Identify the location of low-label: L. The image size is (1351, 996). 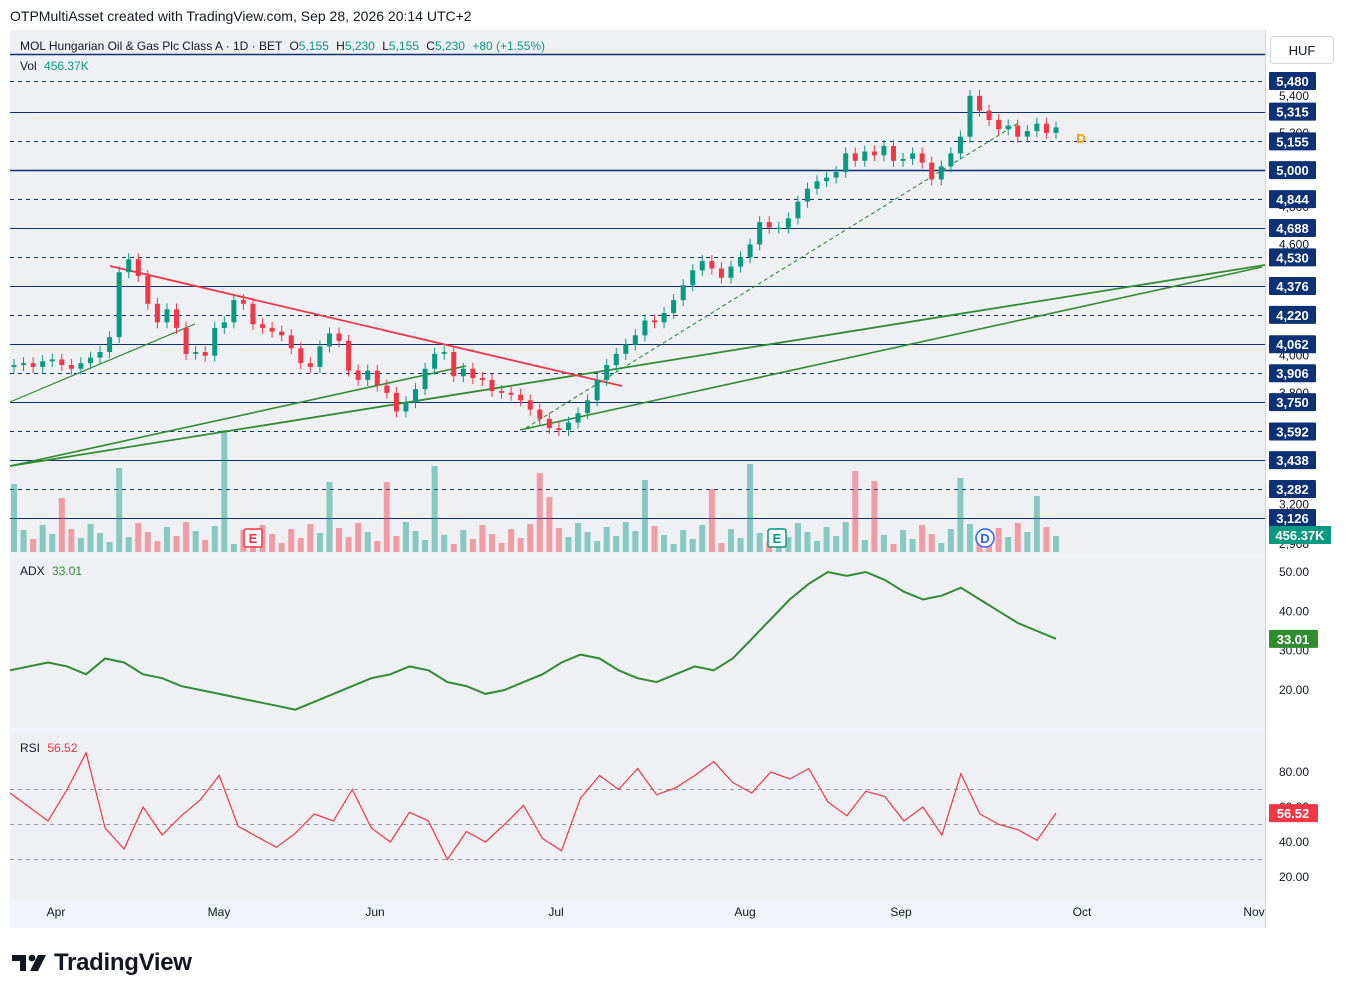
(385, 46).